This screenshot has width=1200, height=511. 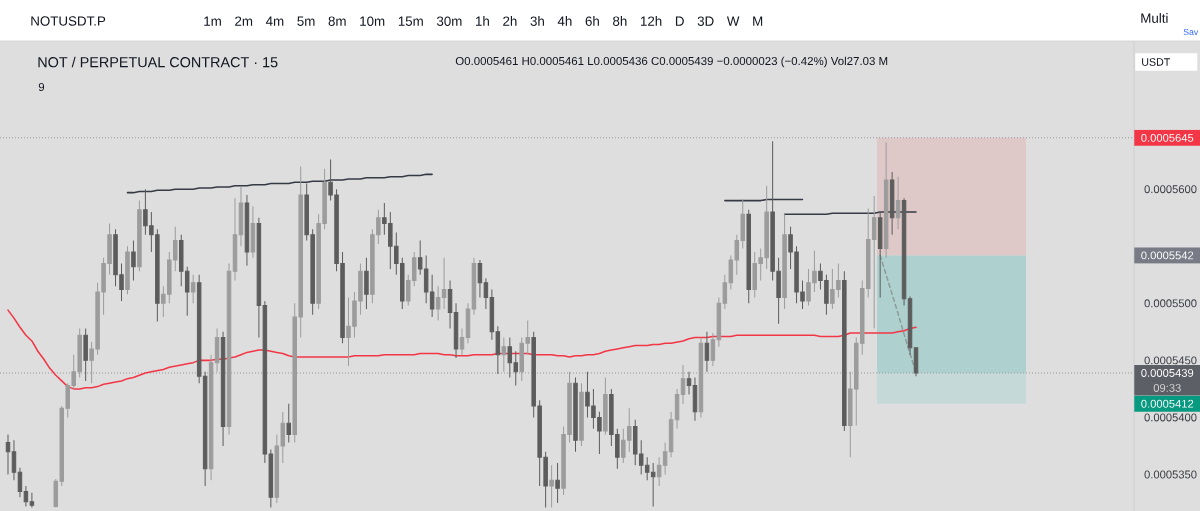 I want to click on ref-line-label: 0.0005645, so click(x=1167, y=137).